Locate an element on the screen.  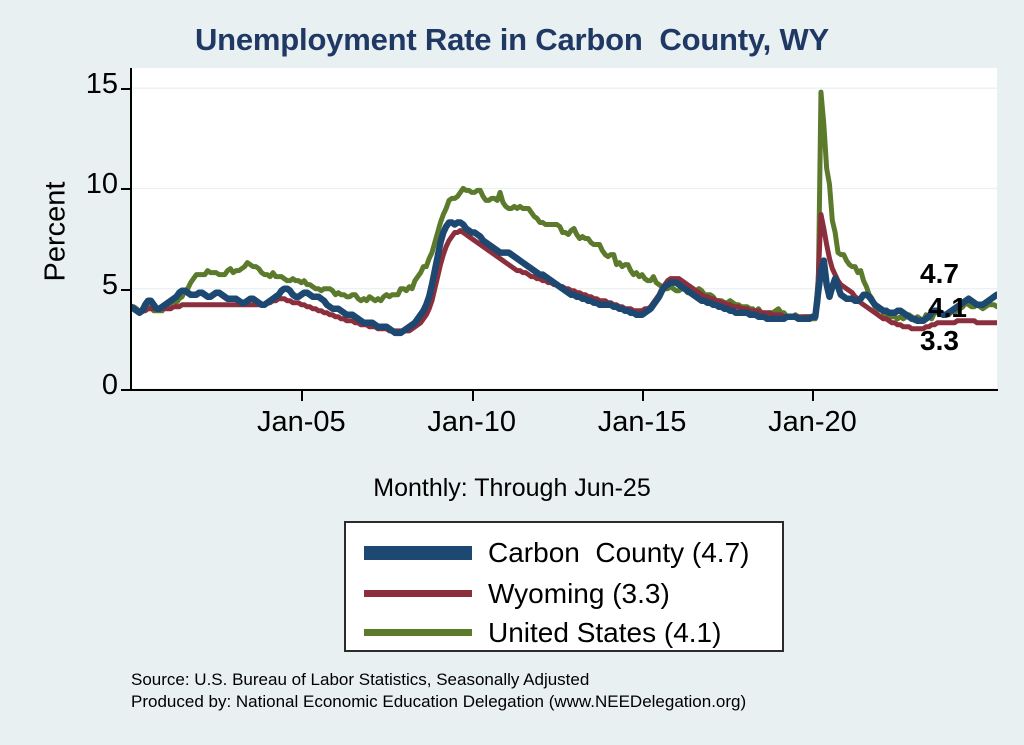
legend-label-united-states: United States (4.1) is located at coordinates (605, 632).